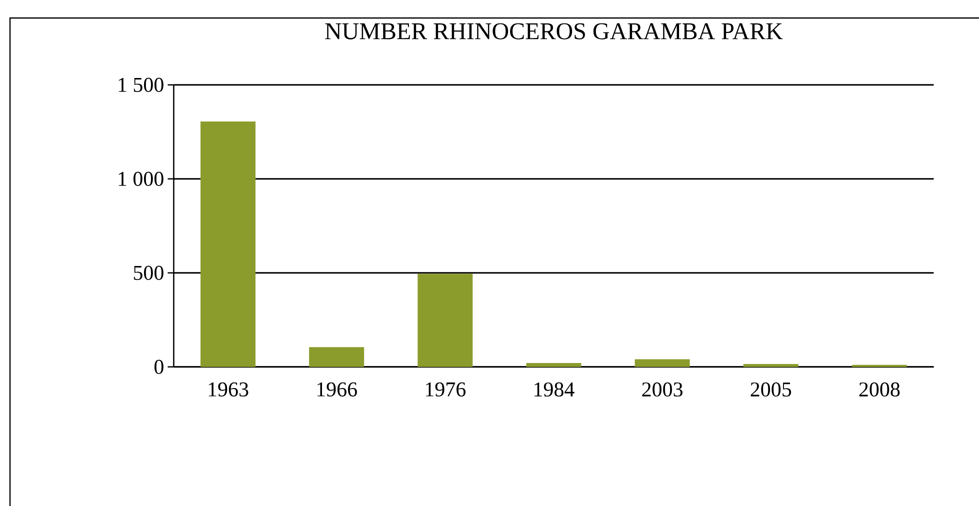 Image resolution: width=979 pixels, height=506 pixels. Describe the element at coordinates (337, 389) in the screenshot. I see `x-tick-label: 1966` at that location.